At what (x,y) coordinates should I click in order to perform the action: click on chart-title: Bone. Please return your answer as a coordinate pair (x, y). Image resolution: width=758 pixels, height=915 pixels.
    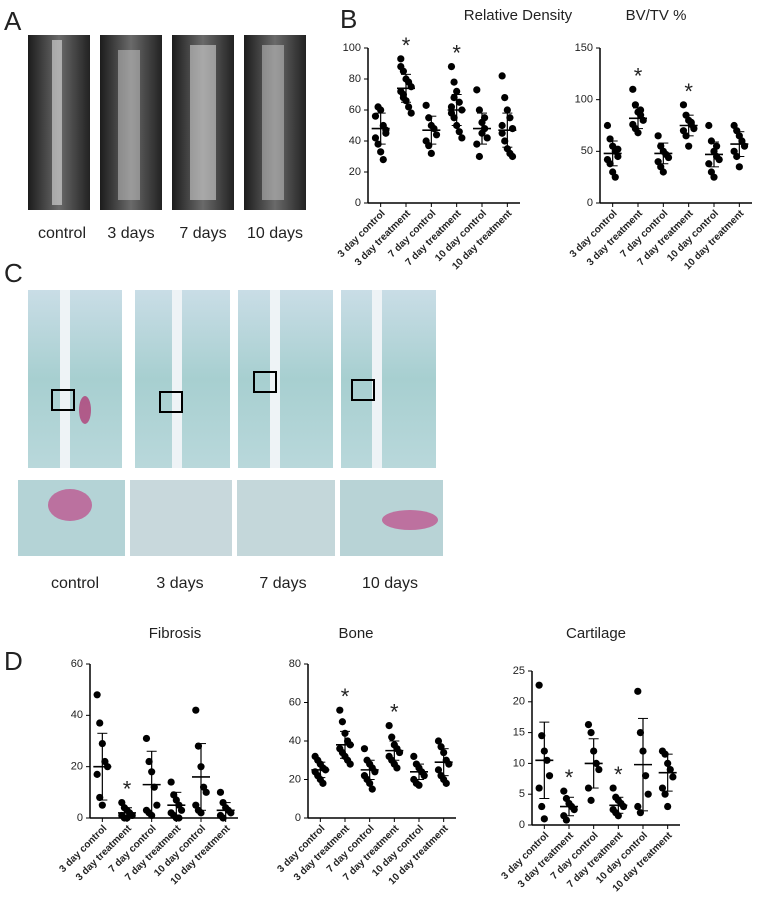
    Looking at the image, I should click on (355, 633).